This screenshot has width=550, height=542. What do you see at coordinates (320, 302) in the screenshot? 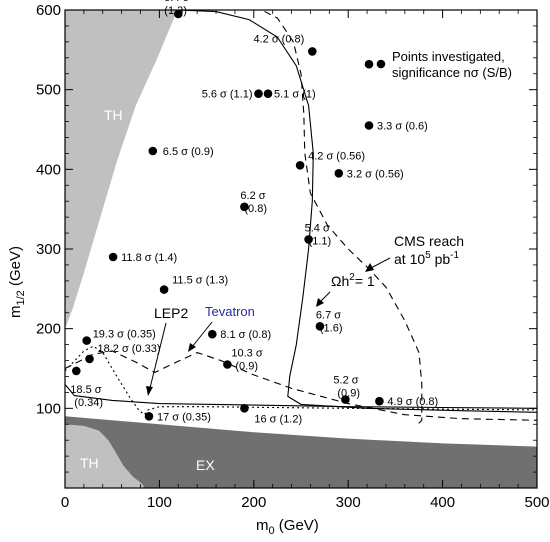
I see `omega-arrowhead` at bounding box center [320, 302].